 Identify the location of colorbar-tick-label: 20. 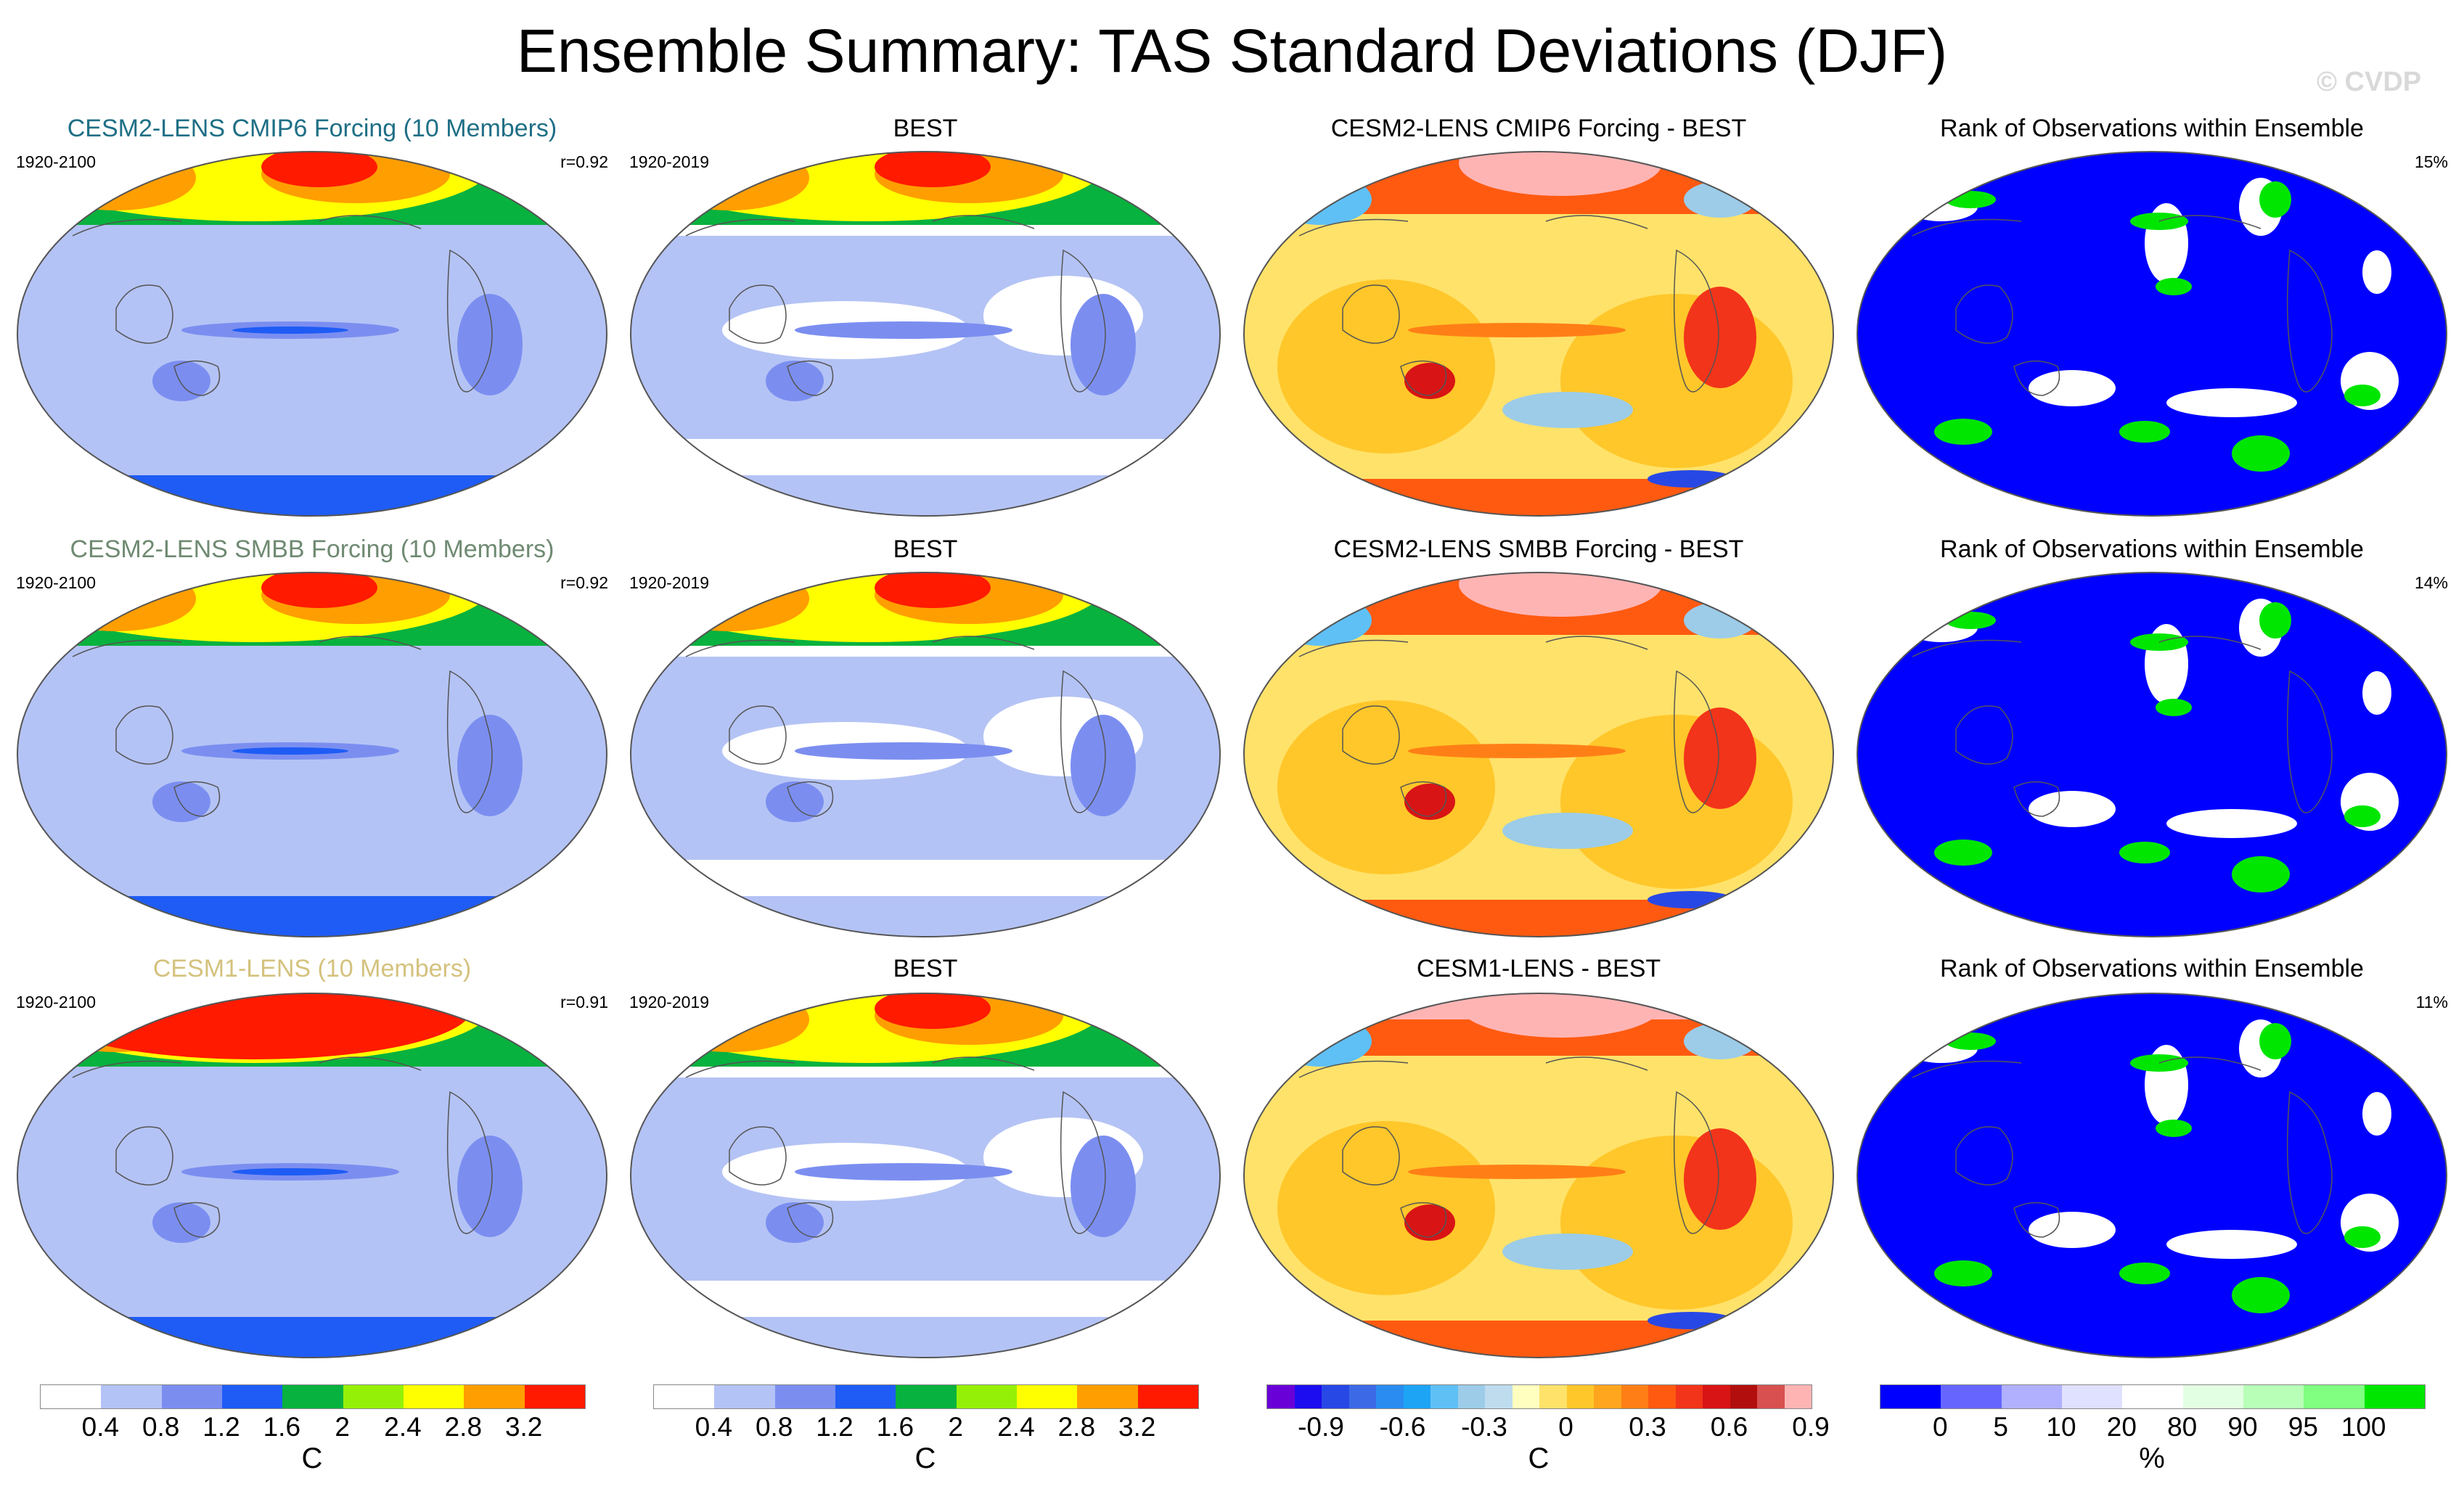
(2121, 1427).